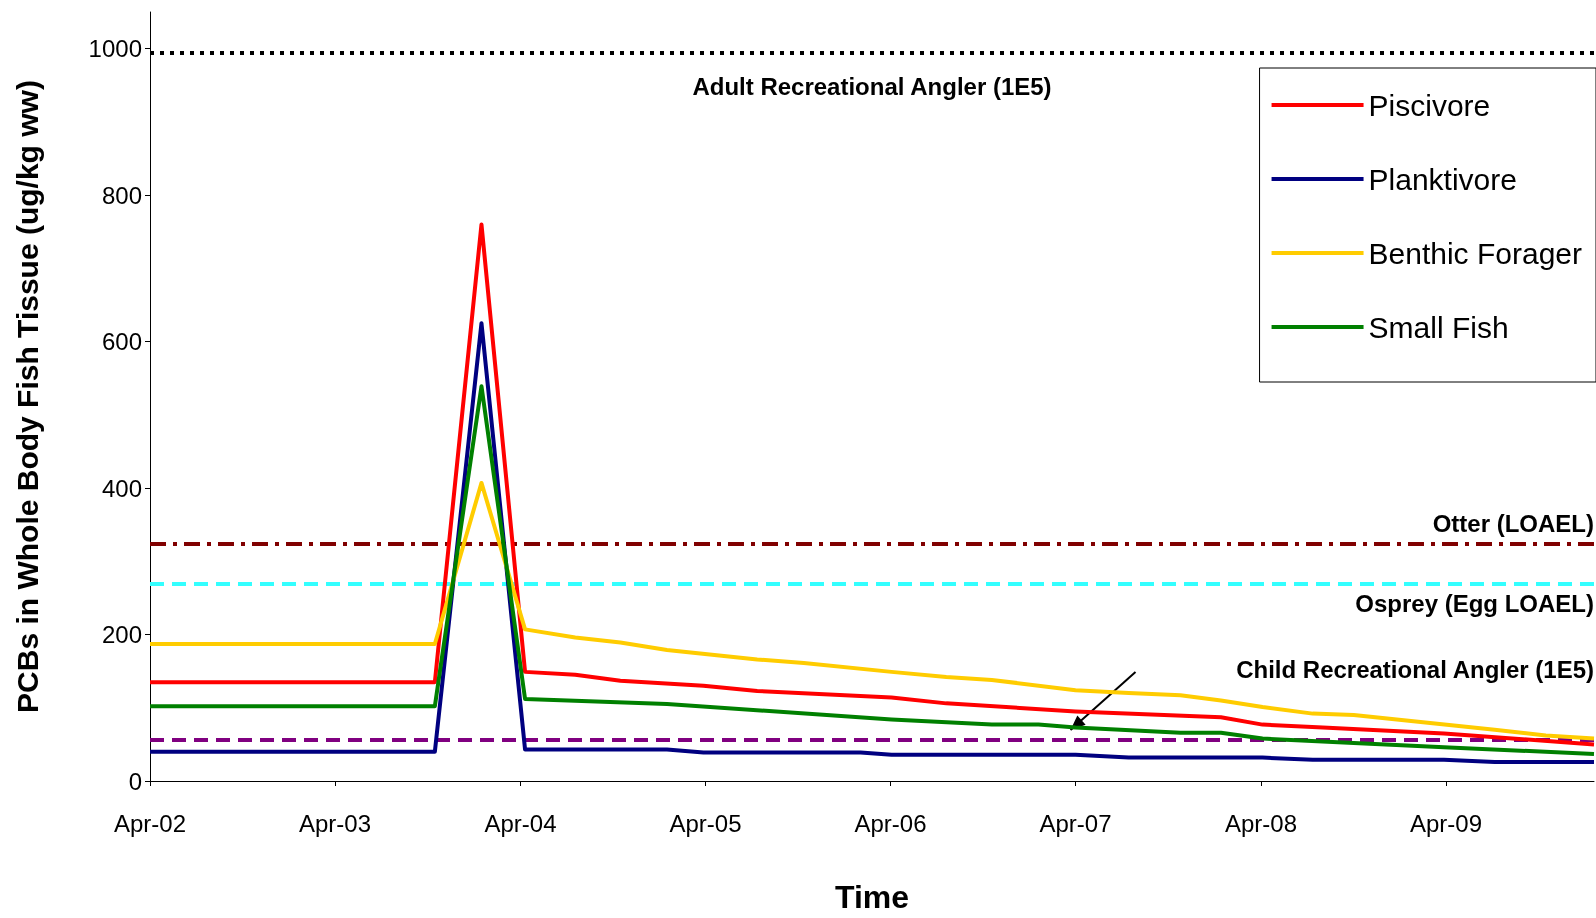 The height and width of the screenshot is (918, 1596). What do you see at coordinates (872, 86) in the screenshot?
I see `ref-line-label: Adult Recreational Angler (1E5)` at bounding box center [872, 86].